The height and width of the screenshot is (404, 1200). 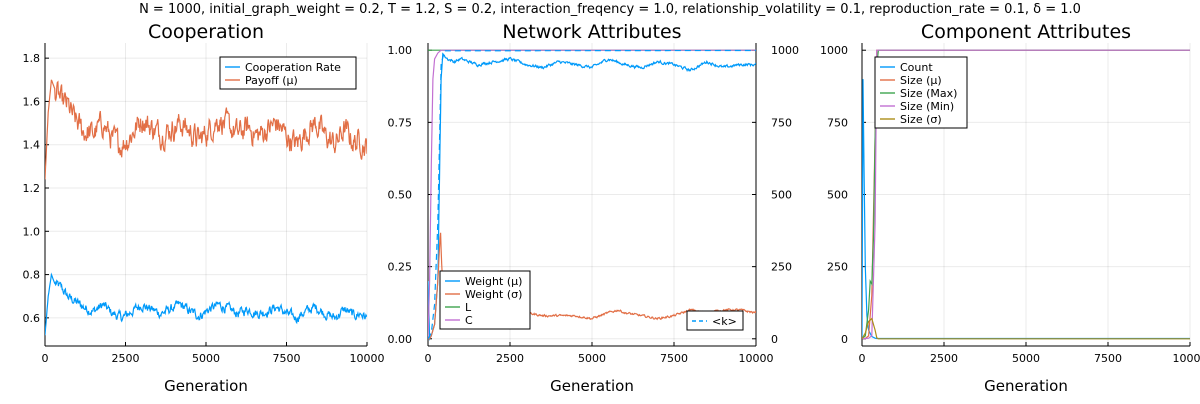 I want to click on y-tick-label: 0.75, so click(x=400, y=122).